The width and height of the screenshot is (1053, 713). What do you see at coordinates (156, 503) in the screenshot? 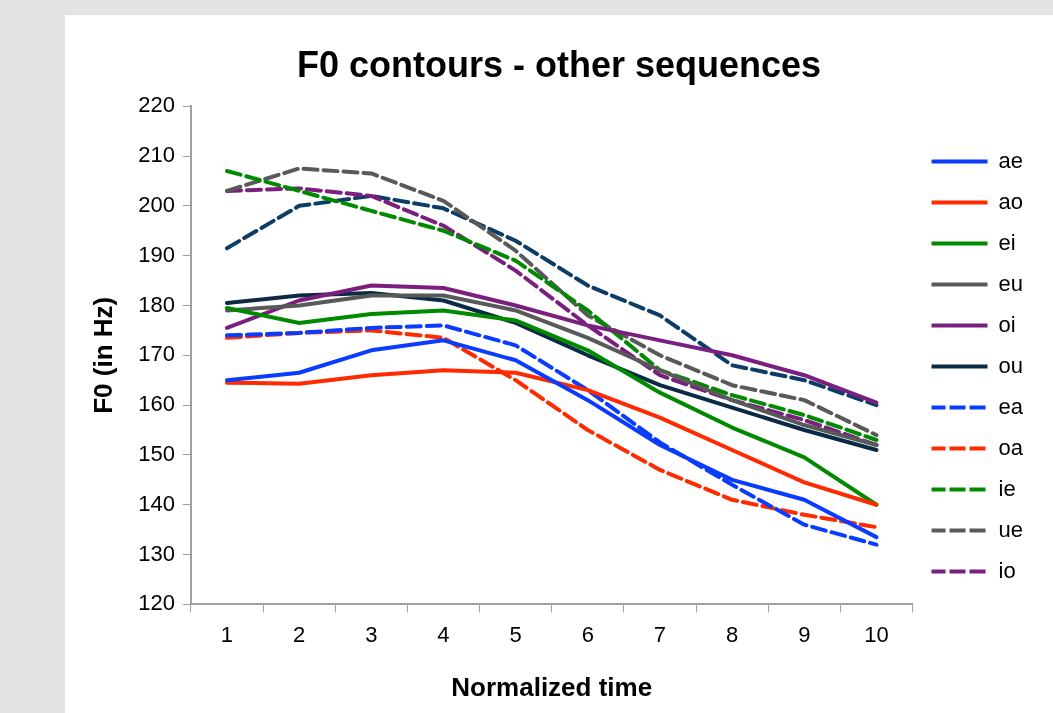
I see `y-tick-label: 140` at bounding box center [156, 503].